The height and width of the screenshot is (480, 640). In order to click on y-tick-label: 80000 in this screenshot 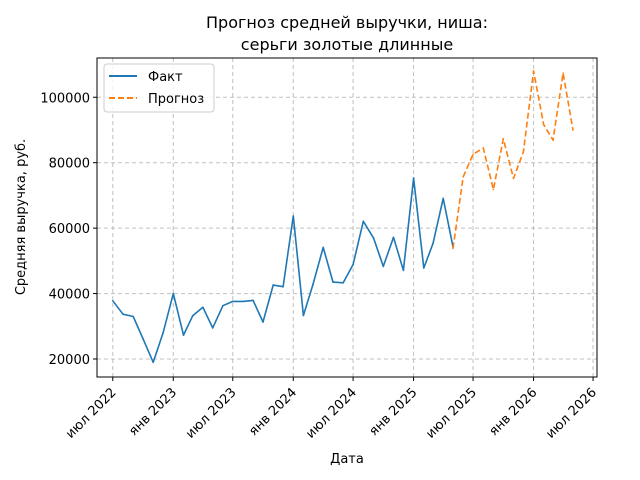, I will do `click(69, 164)`.